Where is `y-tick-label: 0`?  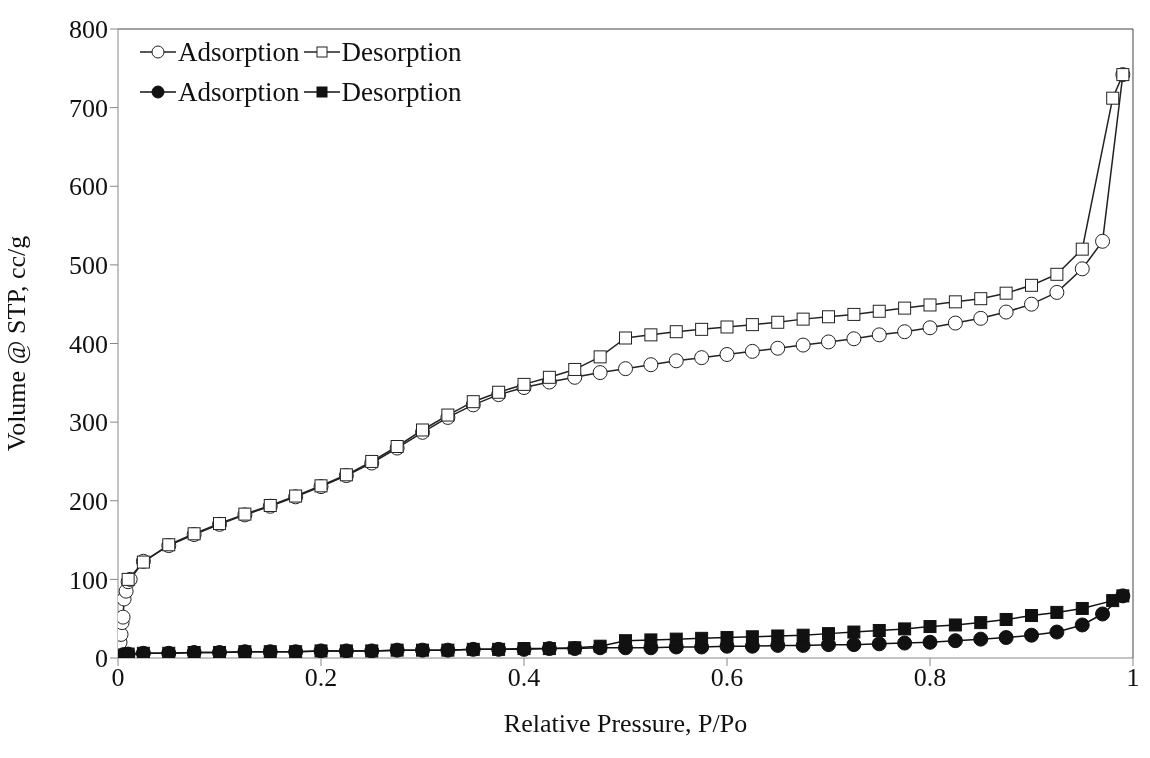 y-tick-label: 0 is located at coordinates (101, 659).